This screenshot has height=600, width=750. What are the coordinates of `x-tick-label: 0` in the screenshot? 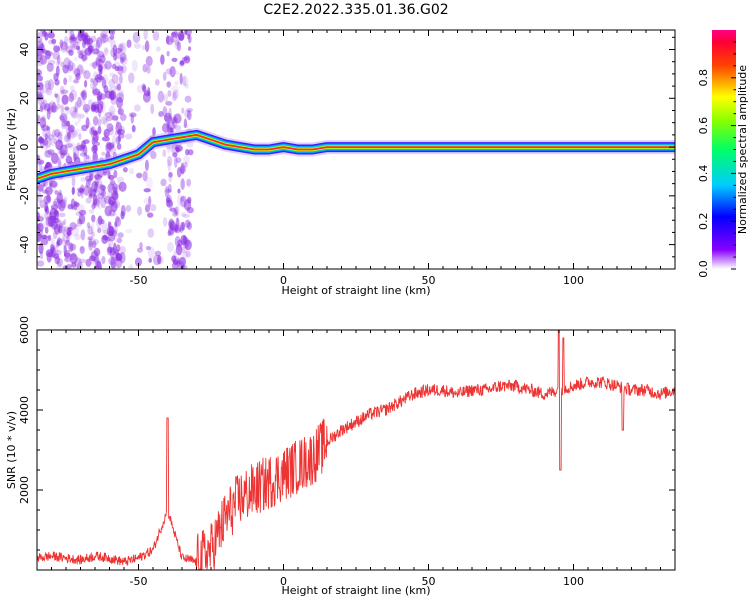 It's located at (283, 280).